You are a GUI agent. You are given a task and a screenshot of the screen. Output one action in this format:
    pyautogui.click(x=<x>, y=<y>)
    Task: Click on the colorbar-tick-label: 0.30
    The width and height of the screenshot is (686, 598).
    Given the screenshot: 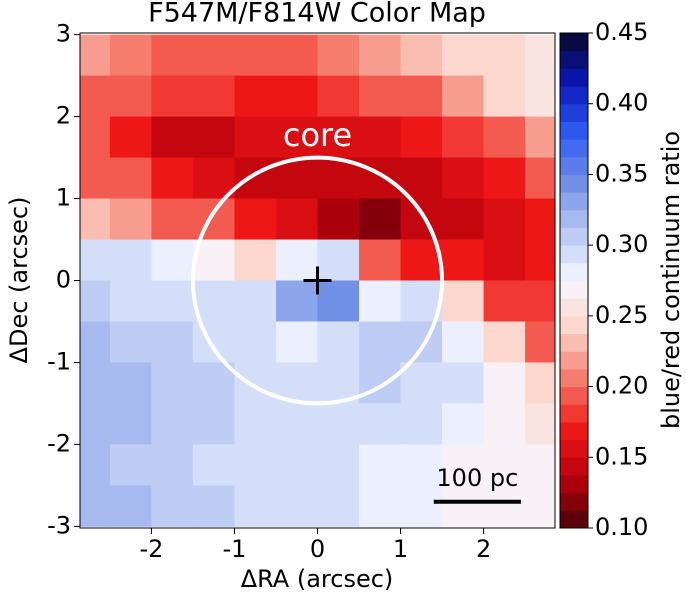 What is the action you would take?
    pyautogui.click(x=621, y=244)
    